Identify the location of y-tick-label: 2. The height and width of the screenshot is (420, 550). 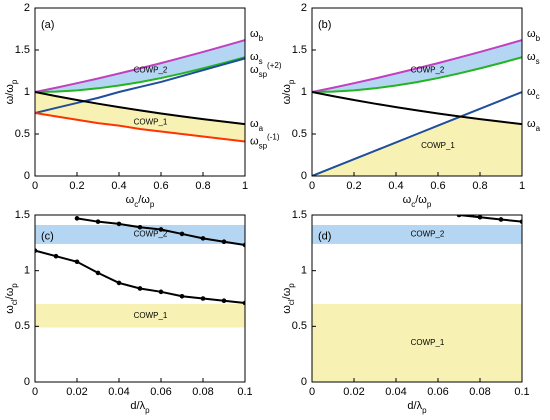
(304, 8).